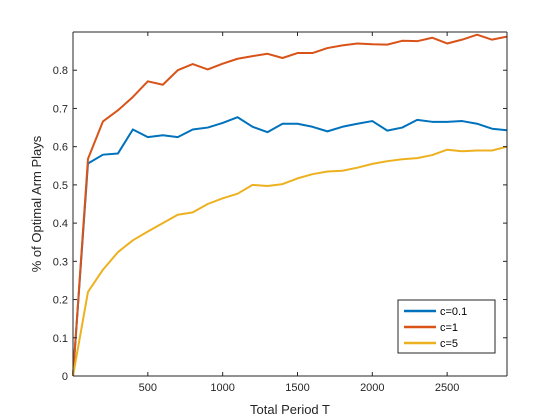 This screenshot has height=420, width=560. What do you see at coordinates (36, 203) in the screenshot?
I see `y-axis-title: % of Optimal Arm Plays` at bounding box center [36, 203].